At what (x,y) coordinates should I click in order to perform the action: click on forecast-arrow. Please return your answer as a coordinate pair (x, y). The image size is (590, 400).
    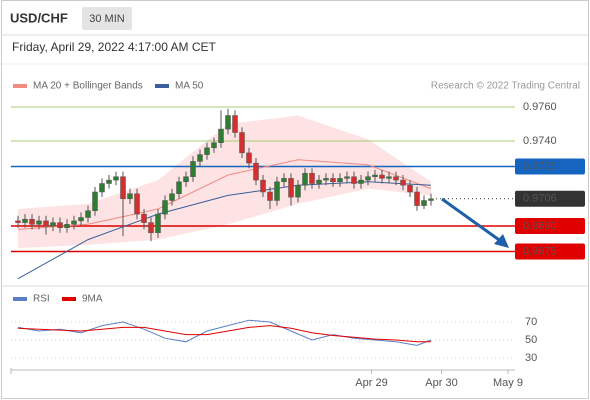
    Looking at the image, I should click on (475, 222).